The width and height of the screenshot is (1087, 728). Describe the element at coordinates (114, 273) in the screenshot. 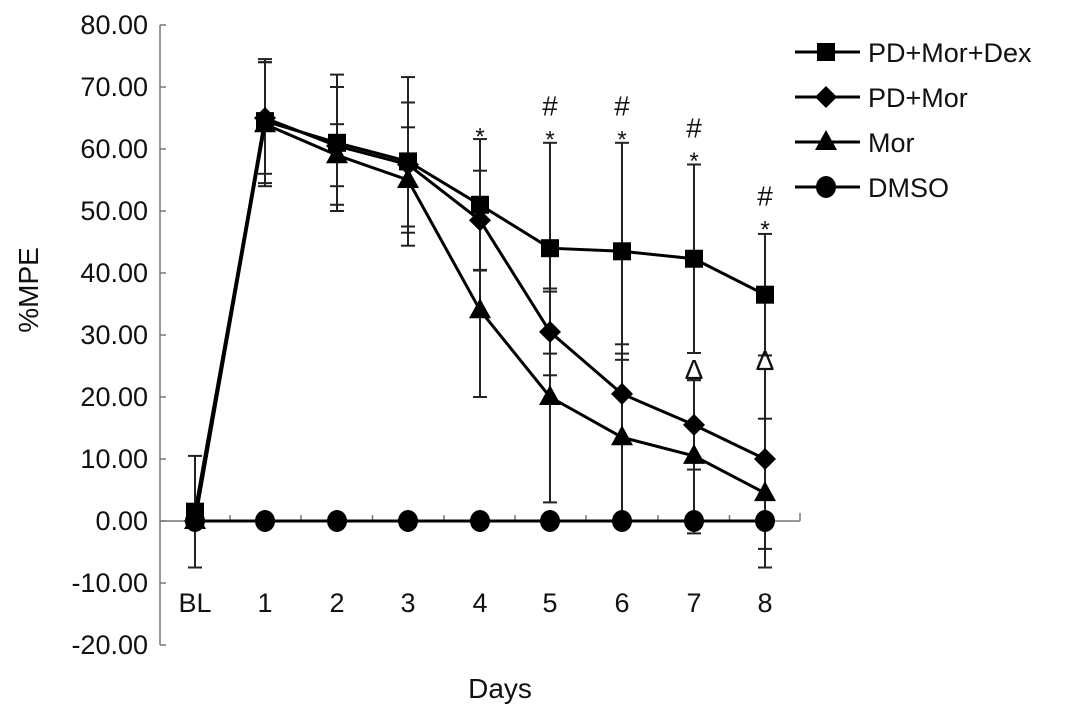

I see `y-tick-label: 40.00` at that location.